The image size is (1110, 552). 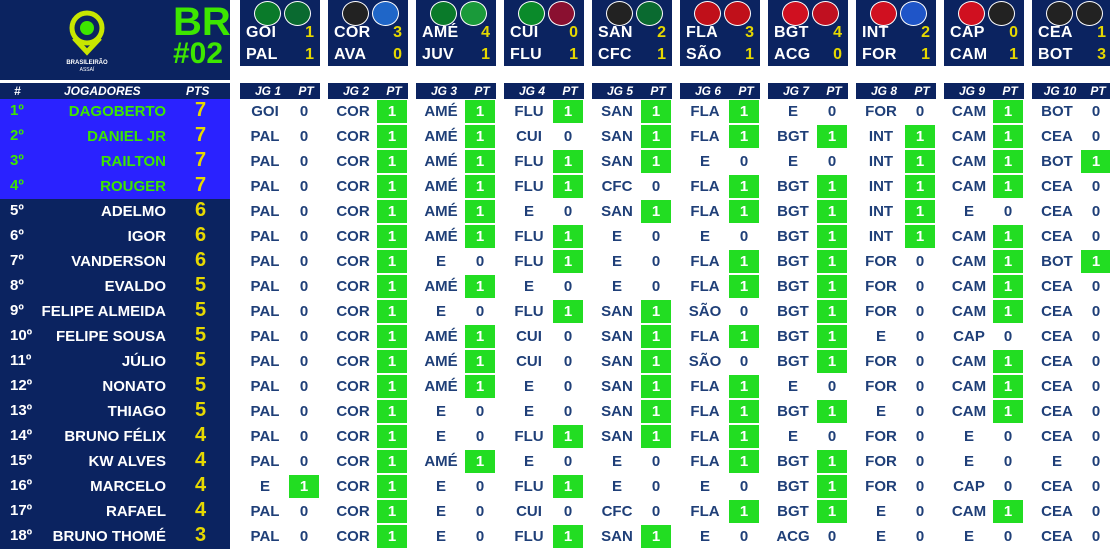 I want to click on player-points: 7, so click(x=201, y=185).